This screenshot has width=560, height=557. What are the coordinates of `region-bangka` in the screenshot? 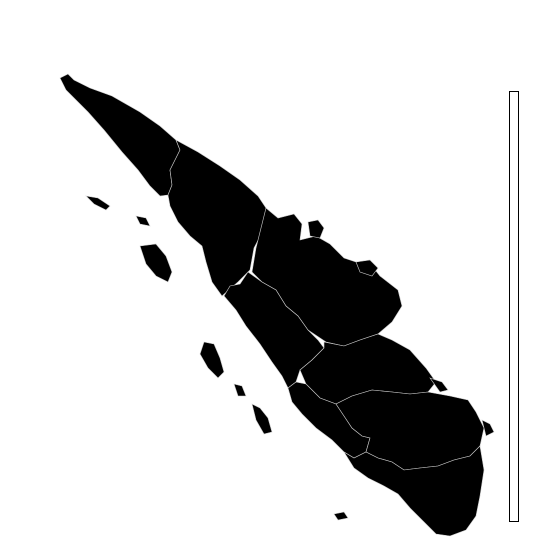 It's located at (439, 385).